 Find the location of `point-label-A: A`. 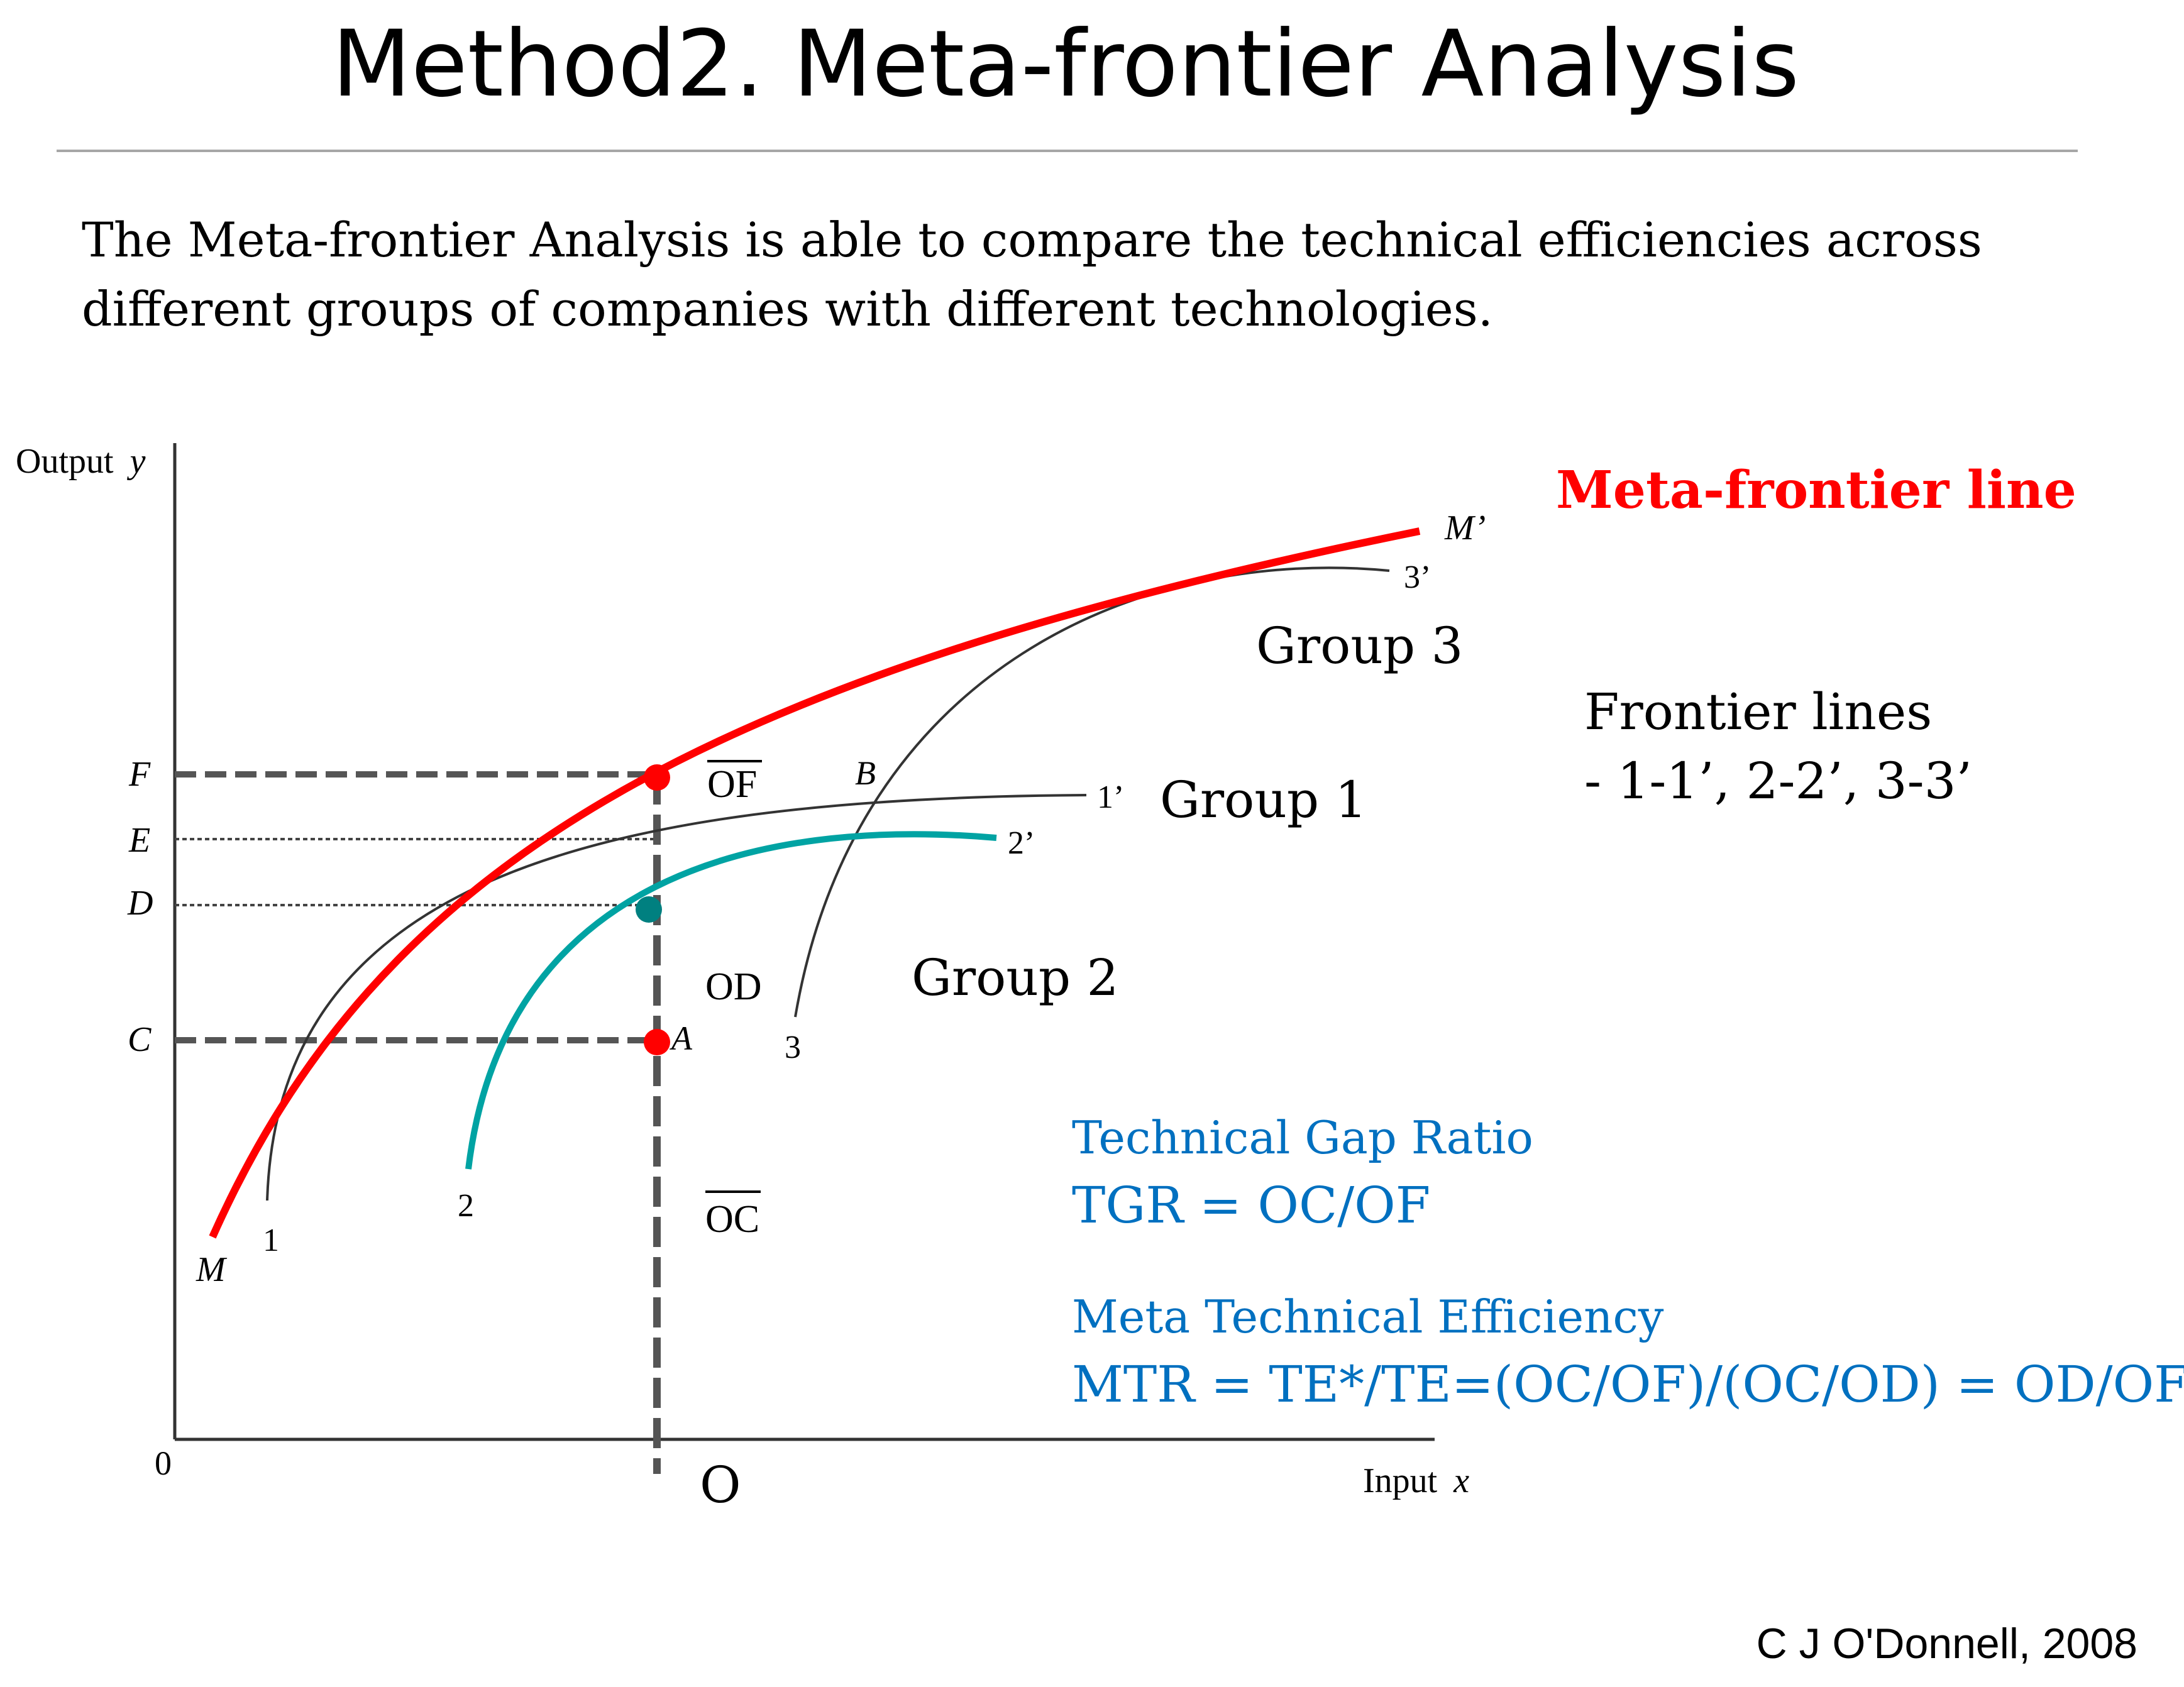

point-label-A: A is located at coordinates (681, 1038).